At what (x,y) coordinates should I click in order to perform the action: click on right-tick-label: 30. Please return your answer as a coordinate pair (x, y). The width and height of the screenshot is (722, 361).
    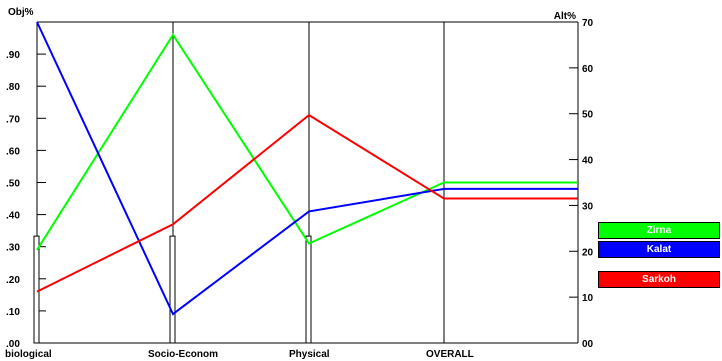
    Looking at the image, I should click on (588, 206).